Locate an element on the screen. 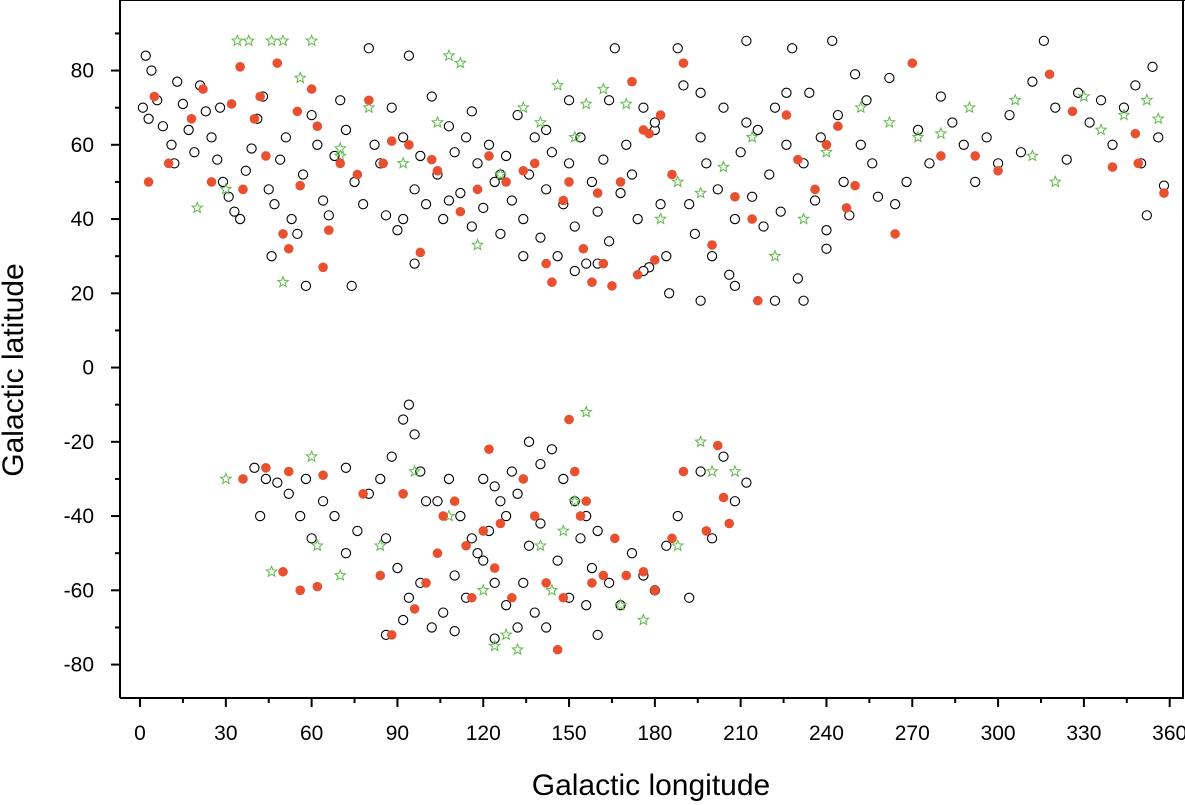 This screenshot has height=805, width=1185. x-tick-label: 300 is located at coordinates (998, 733).